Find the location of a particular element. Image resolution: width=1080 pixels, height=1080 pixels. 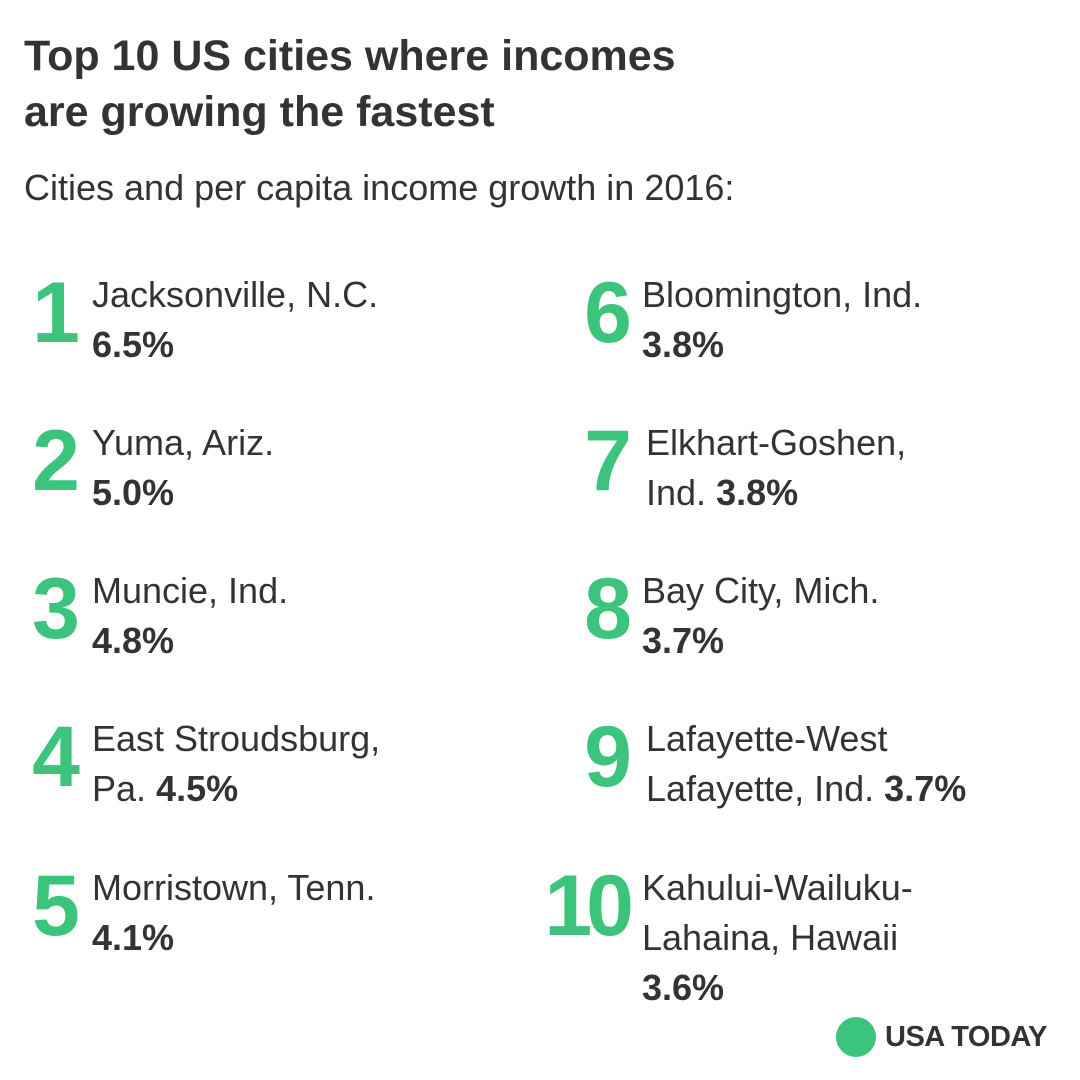

usa-today-logo: USA TODAY is located at coordinates (942, 1037).